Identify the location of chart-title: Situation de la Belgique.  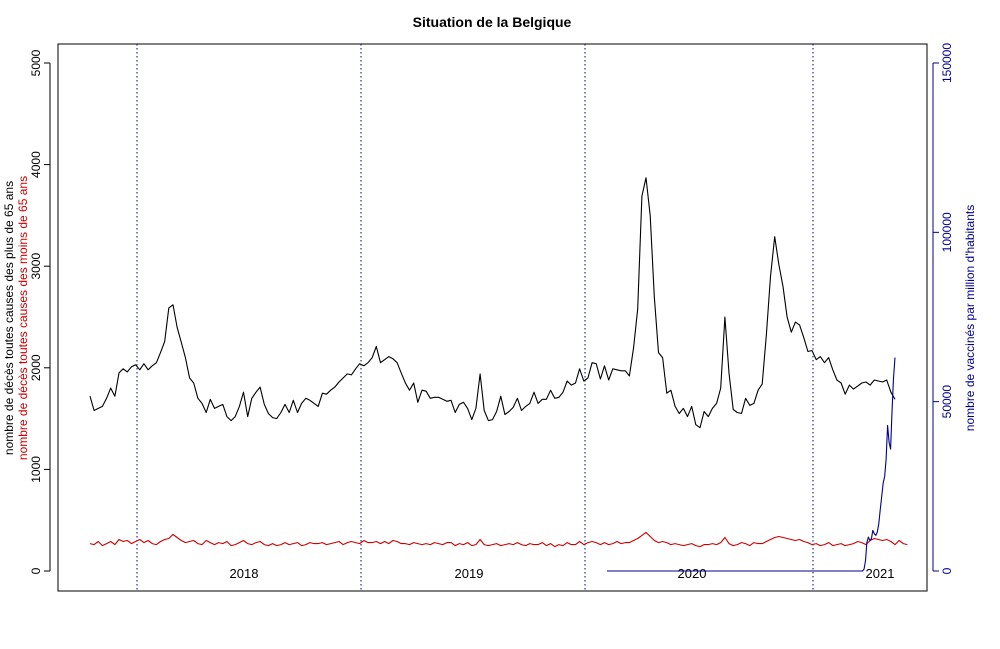
(492, 22).